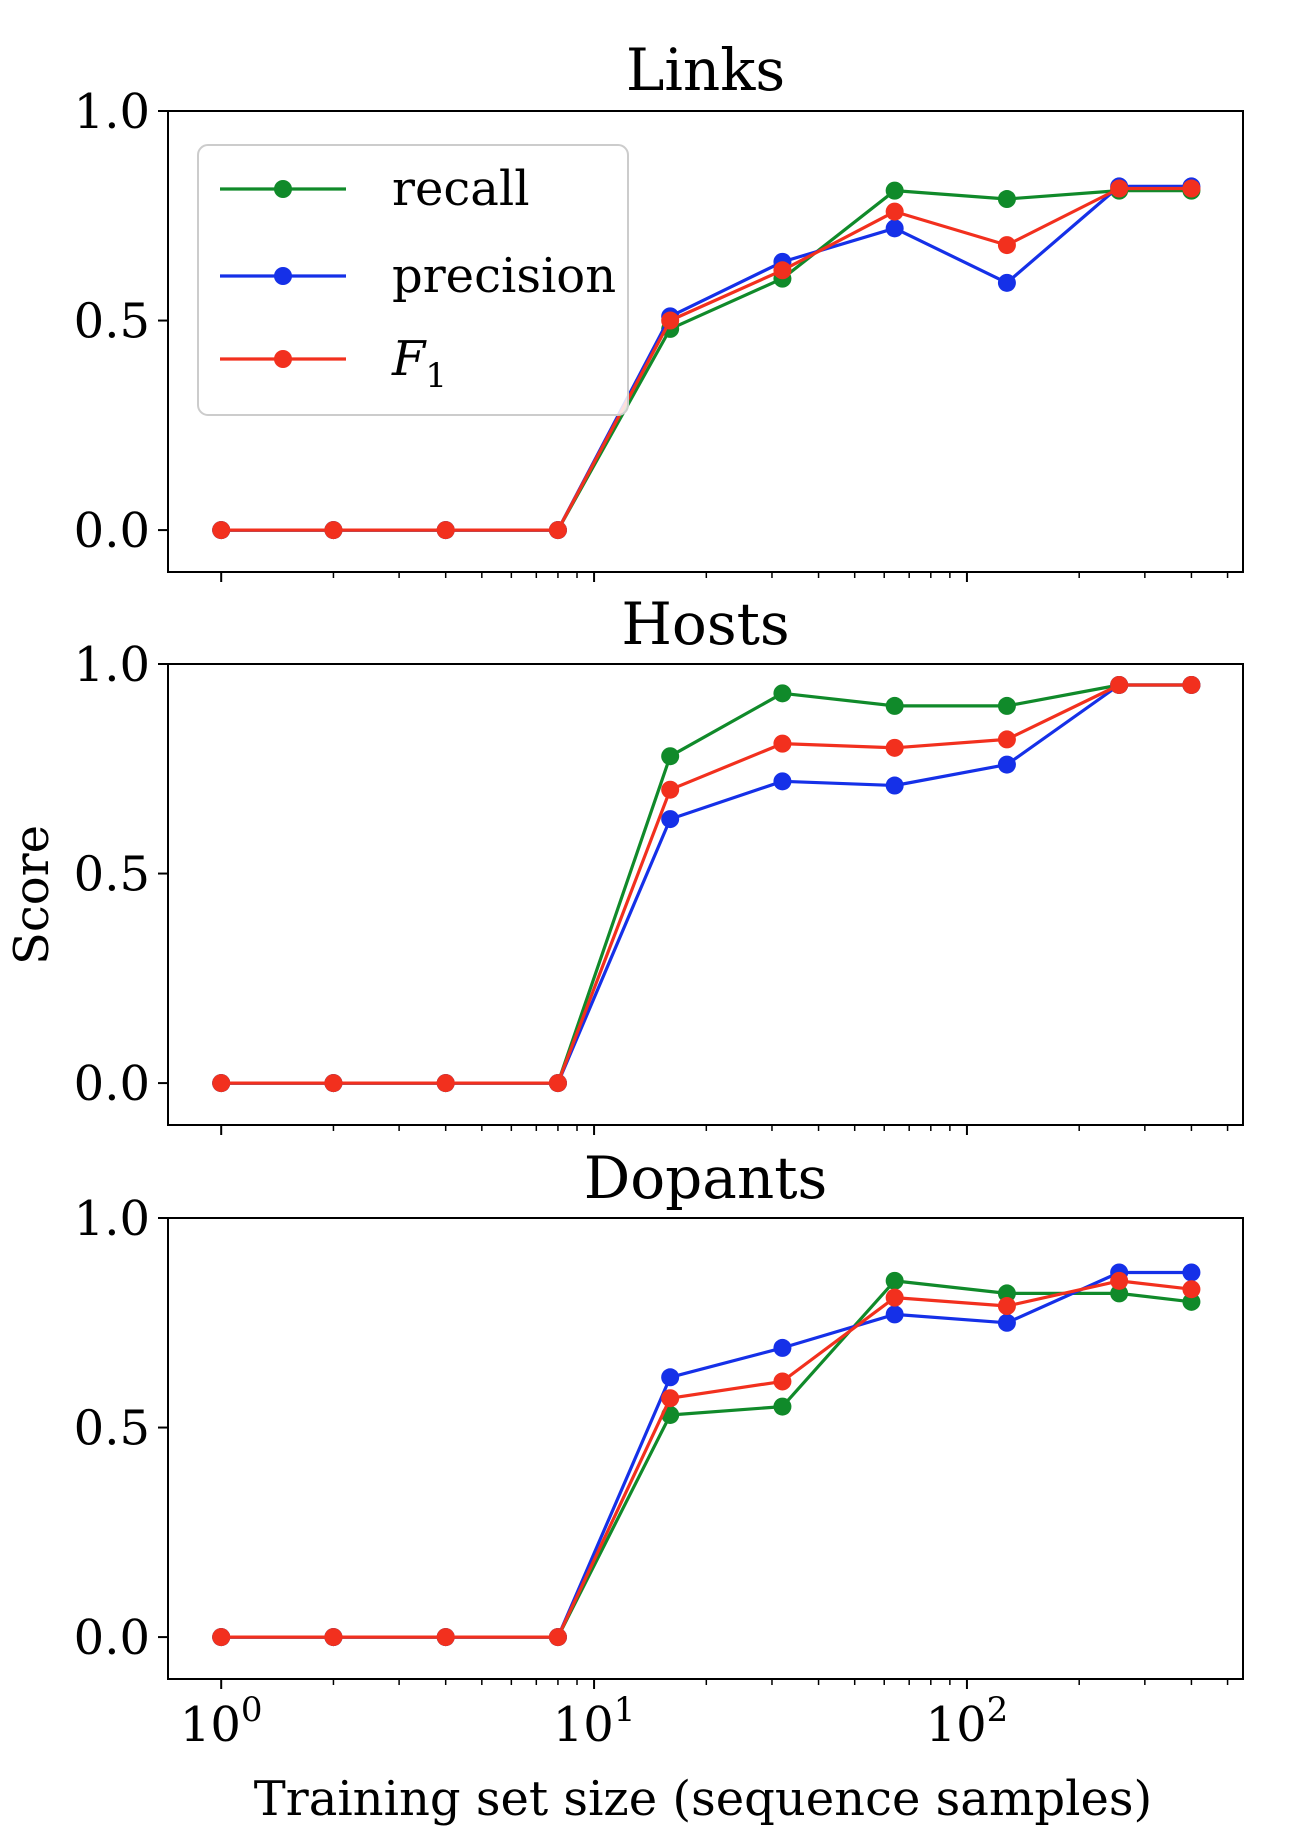  Describe the element at coordinates (333, 363) in the screenshot. I see `legend-item-f1: F1` at that location.